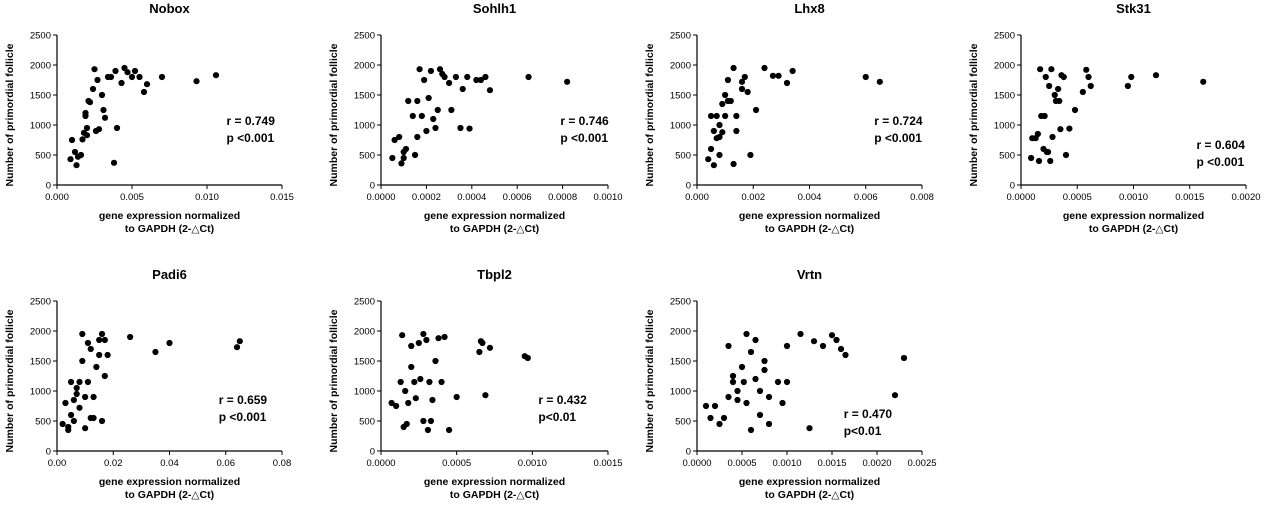 This screenshot has height=510, width=1274. What do you see at coordinates (57, 197) in the screenshot?
I see `x-tick-label: 0.000` at bounding box center [57, 197].